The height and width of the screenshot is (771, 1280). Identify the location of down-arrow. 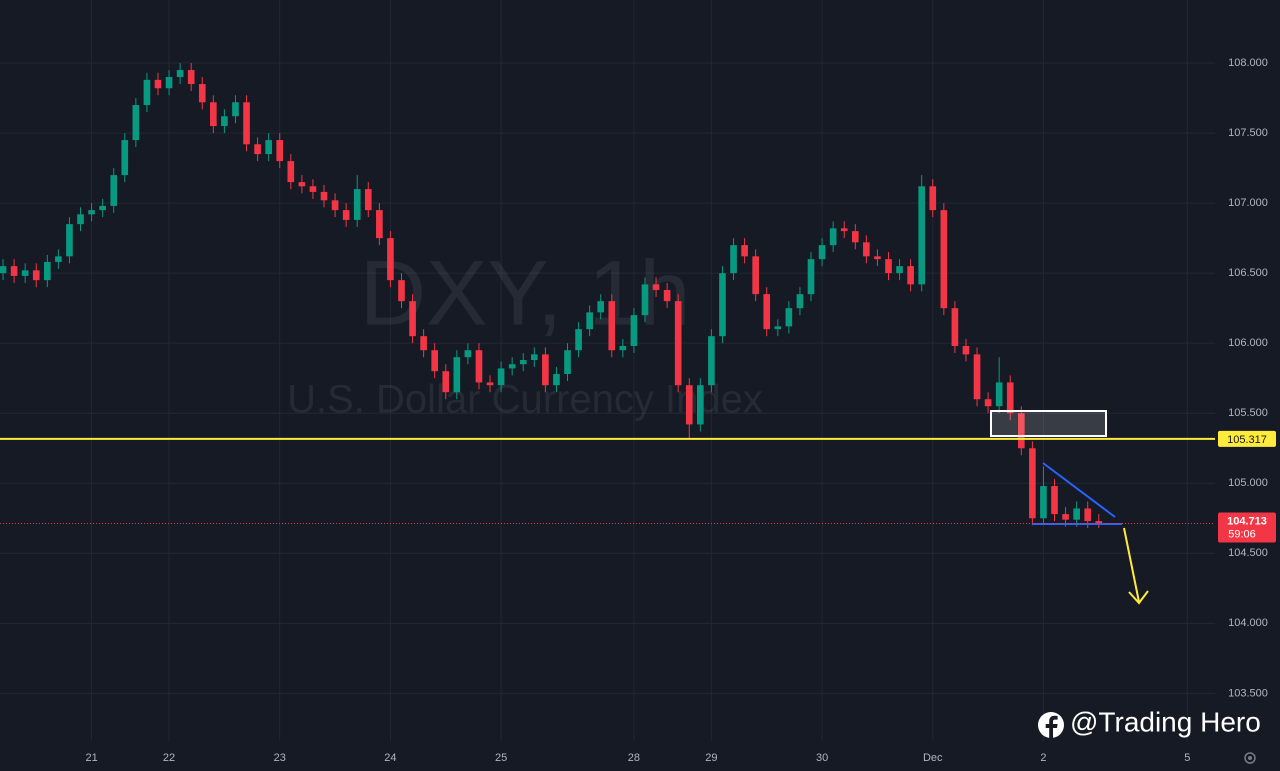
(1136, 566).